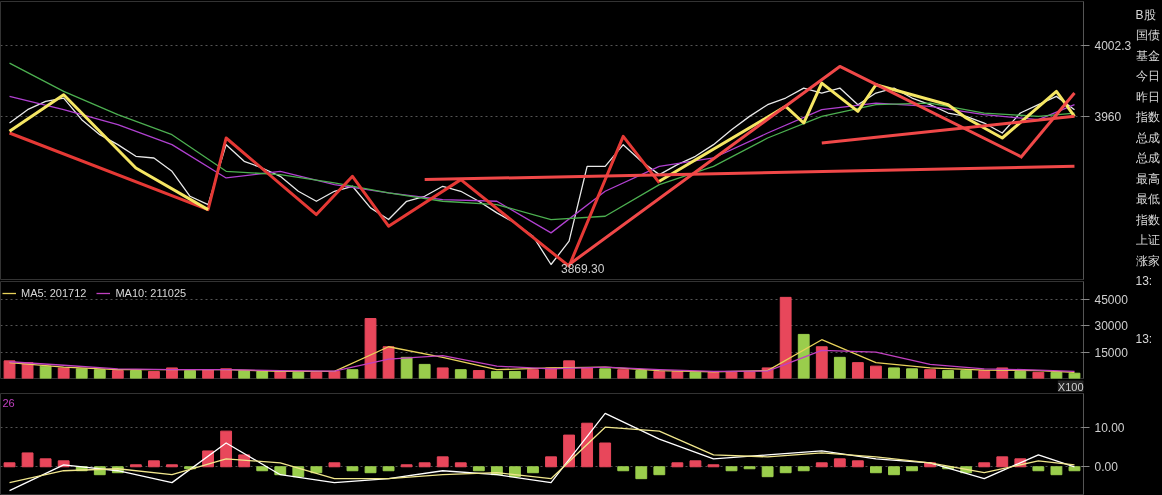 The height and width of the screenshot is (495, 1162). I want to click on text: 涨家, so click(1147, 260).